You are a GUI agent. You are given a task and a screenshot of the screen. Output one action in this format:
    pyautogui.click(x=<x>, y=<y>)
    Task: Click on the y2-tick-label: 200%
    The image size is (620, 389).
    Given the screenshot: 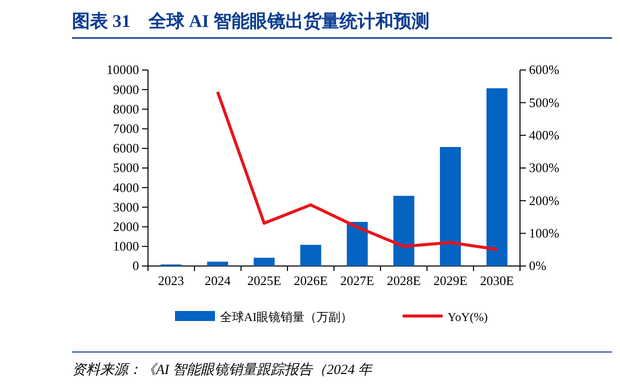 What is the action you would take?
    pyautogui.click(x=544, y=200)
    